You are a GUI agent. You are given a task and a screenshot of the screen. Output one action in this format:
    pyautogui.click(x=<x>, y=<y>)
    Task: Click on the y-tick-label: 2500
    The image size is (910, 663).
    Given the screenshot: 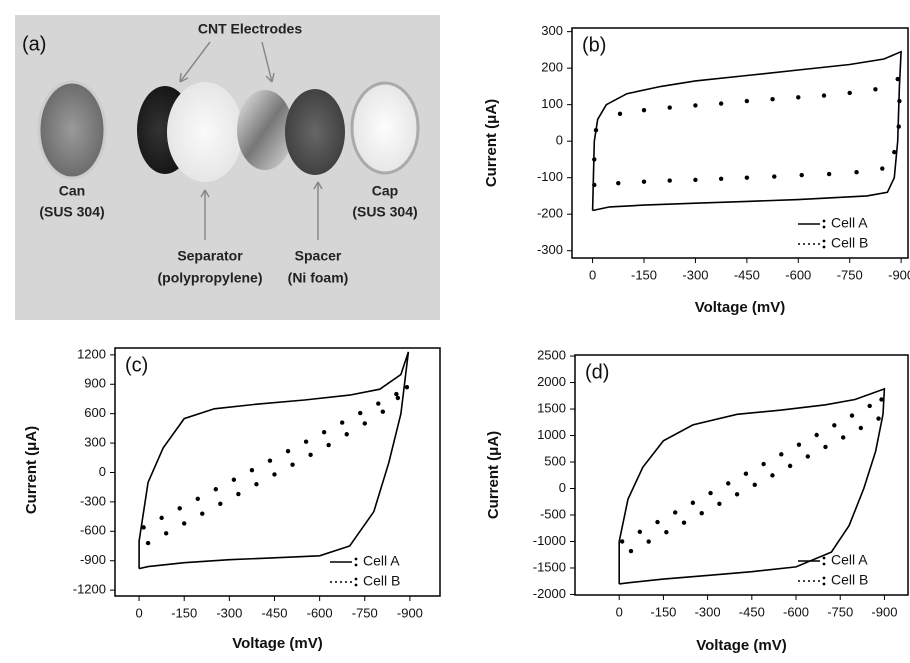 What is the action you would take?
    pyautogui.click(x=551, y=354)
    